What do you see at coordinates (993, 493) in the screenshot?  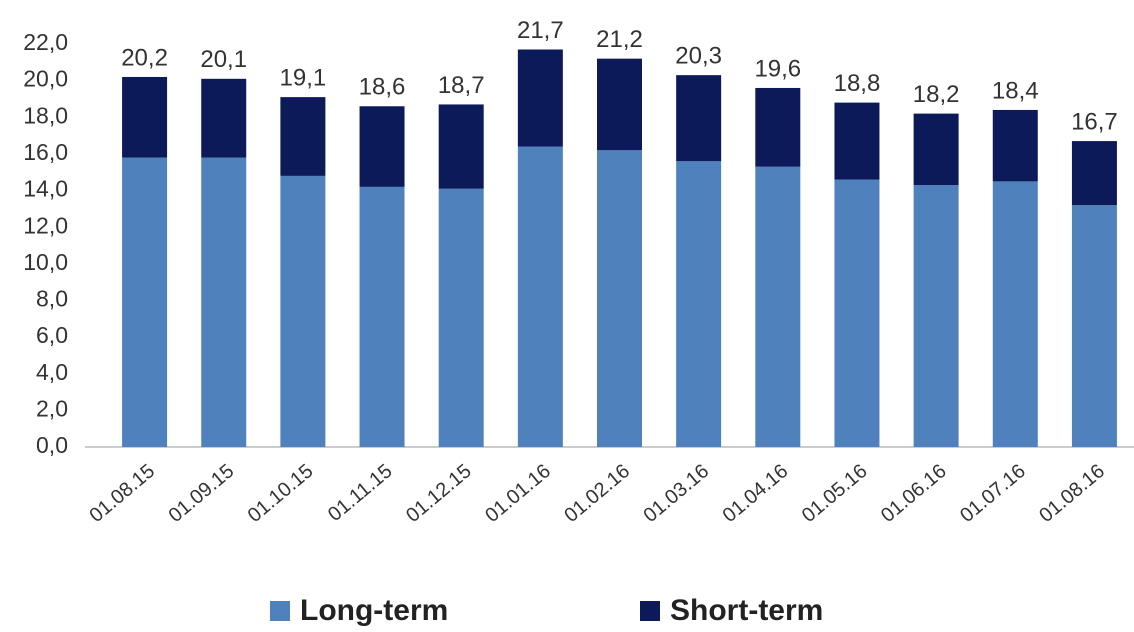 I see `x-tick-label: 01.07.16` at bounding box center [993, 493].